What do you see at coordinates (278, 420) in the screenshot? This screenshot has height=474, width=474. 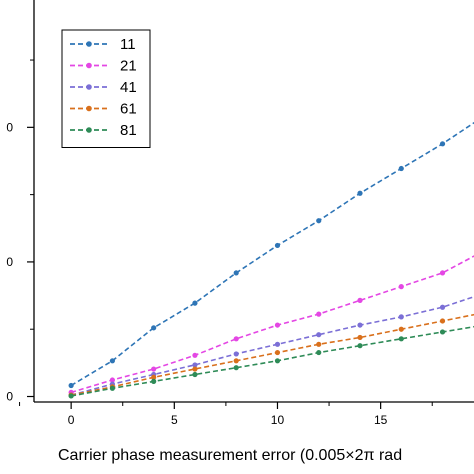 I see `x-tick-label: 10` at bounding box center [278, 420].